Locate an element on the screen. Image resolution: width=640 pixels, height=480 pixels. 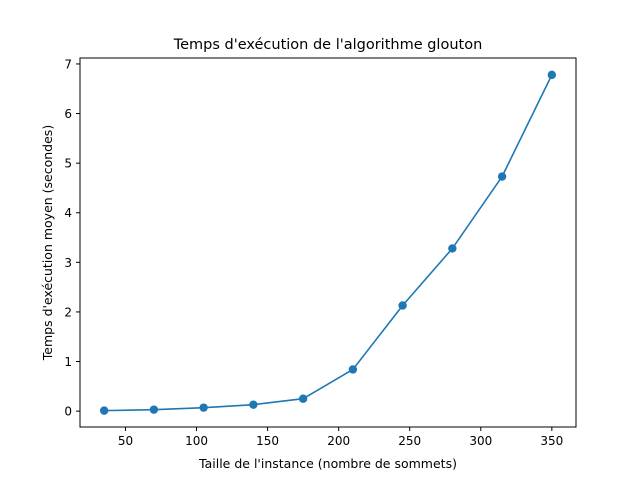
y-tick-label: 0 is located at coordinates (68, 412).